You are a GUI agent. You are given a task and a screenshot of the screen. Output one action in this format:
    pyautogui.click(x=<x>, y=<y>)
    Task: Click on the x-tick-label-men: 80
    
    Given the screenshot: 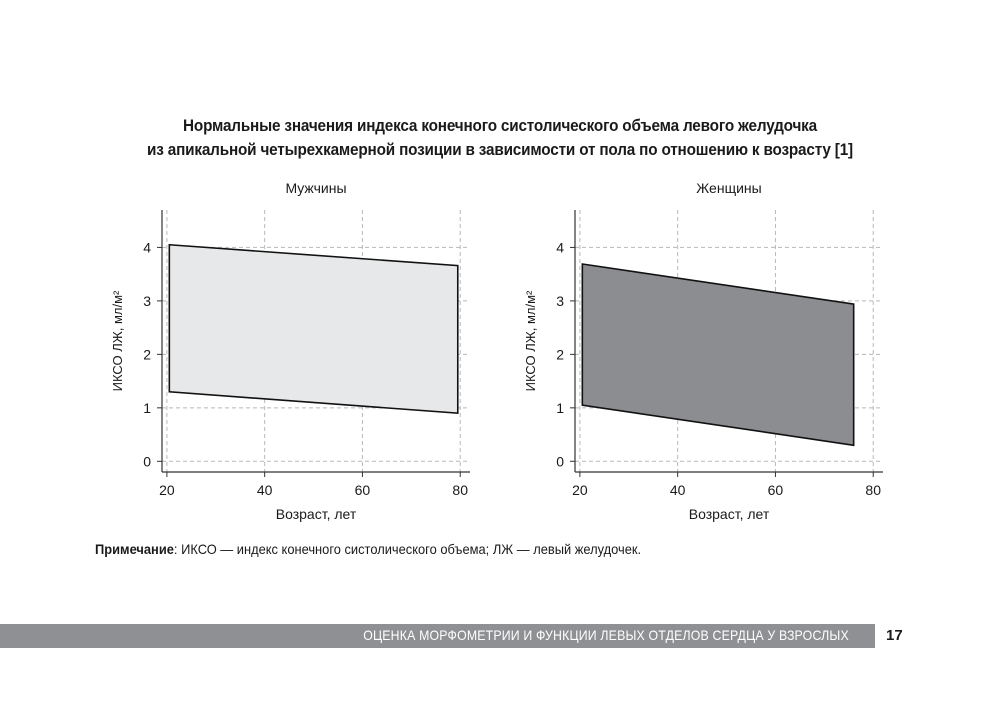 What is the action you would take?
    pyautogui.click(x=460, y=490)
    